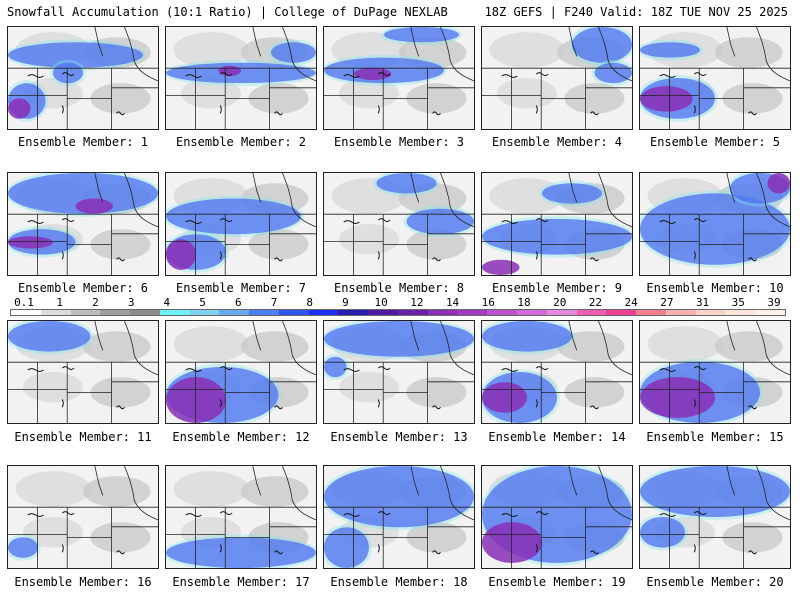 The width and height of the screenshot is (800, 600). I want to click on colorbar-tick-label: 6, so click(238, 302).